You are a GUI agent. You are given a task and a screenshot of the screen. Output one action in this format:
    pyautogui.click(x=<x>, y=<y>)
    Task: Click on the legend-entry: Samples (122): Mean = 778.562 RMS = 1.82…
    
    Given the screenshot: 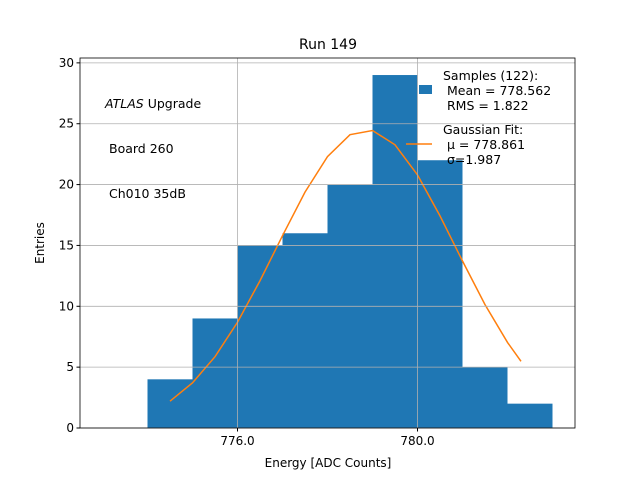 What is the action you would take?
    pyautogui.click(x=497, y=90)
    